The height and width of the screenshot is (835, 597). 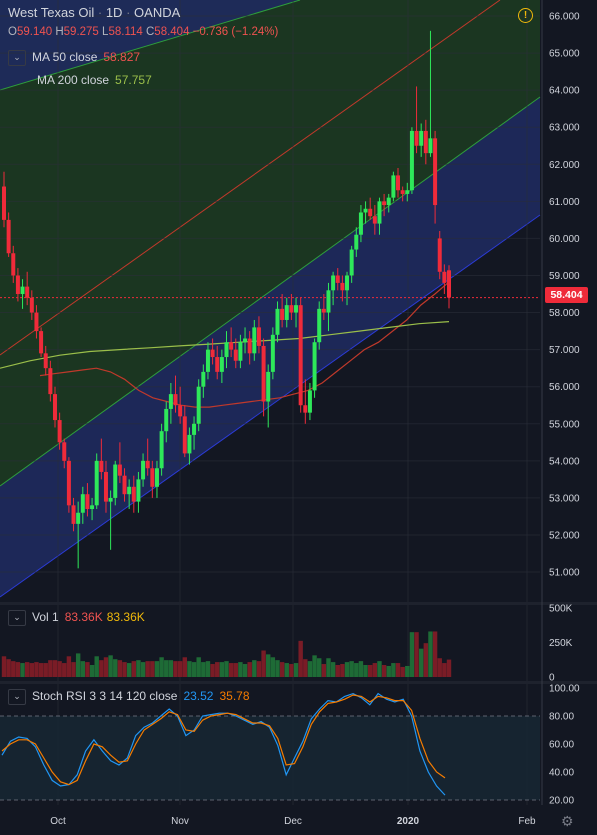 What do you see at coordinates (114, 12) in the screenshot?
I see `interval-label: 1D` at bounding box center [114, 12].